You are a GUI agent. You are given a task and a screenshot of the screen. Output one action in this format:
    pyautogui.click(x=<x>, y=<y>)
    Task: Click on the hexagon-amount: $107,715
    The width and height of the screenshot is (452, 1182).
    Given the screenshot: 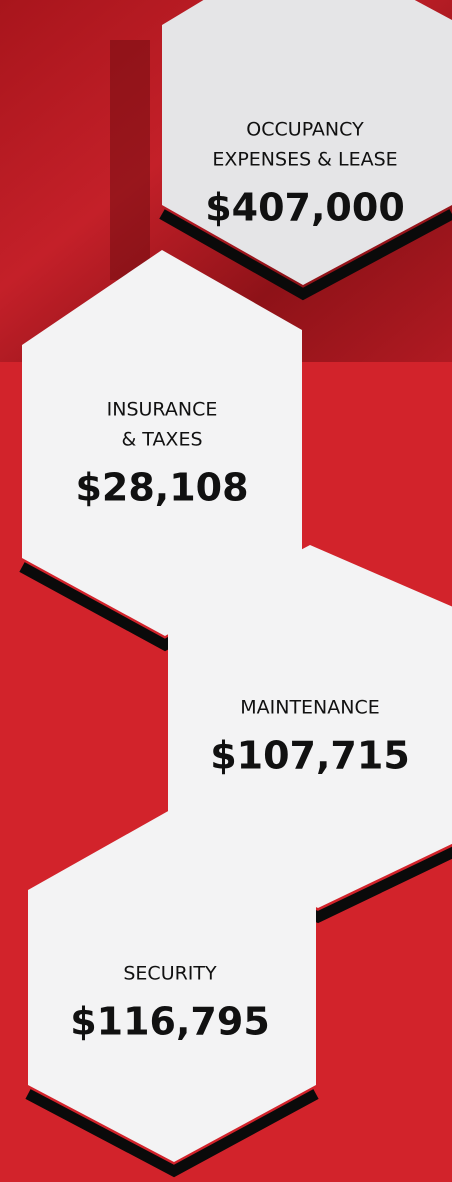 What is the action you would take?
    pyautogui.click(x=310, y=756)
    